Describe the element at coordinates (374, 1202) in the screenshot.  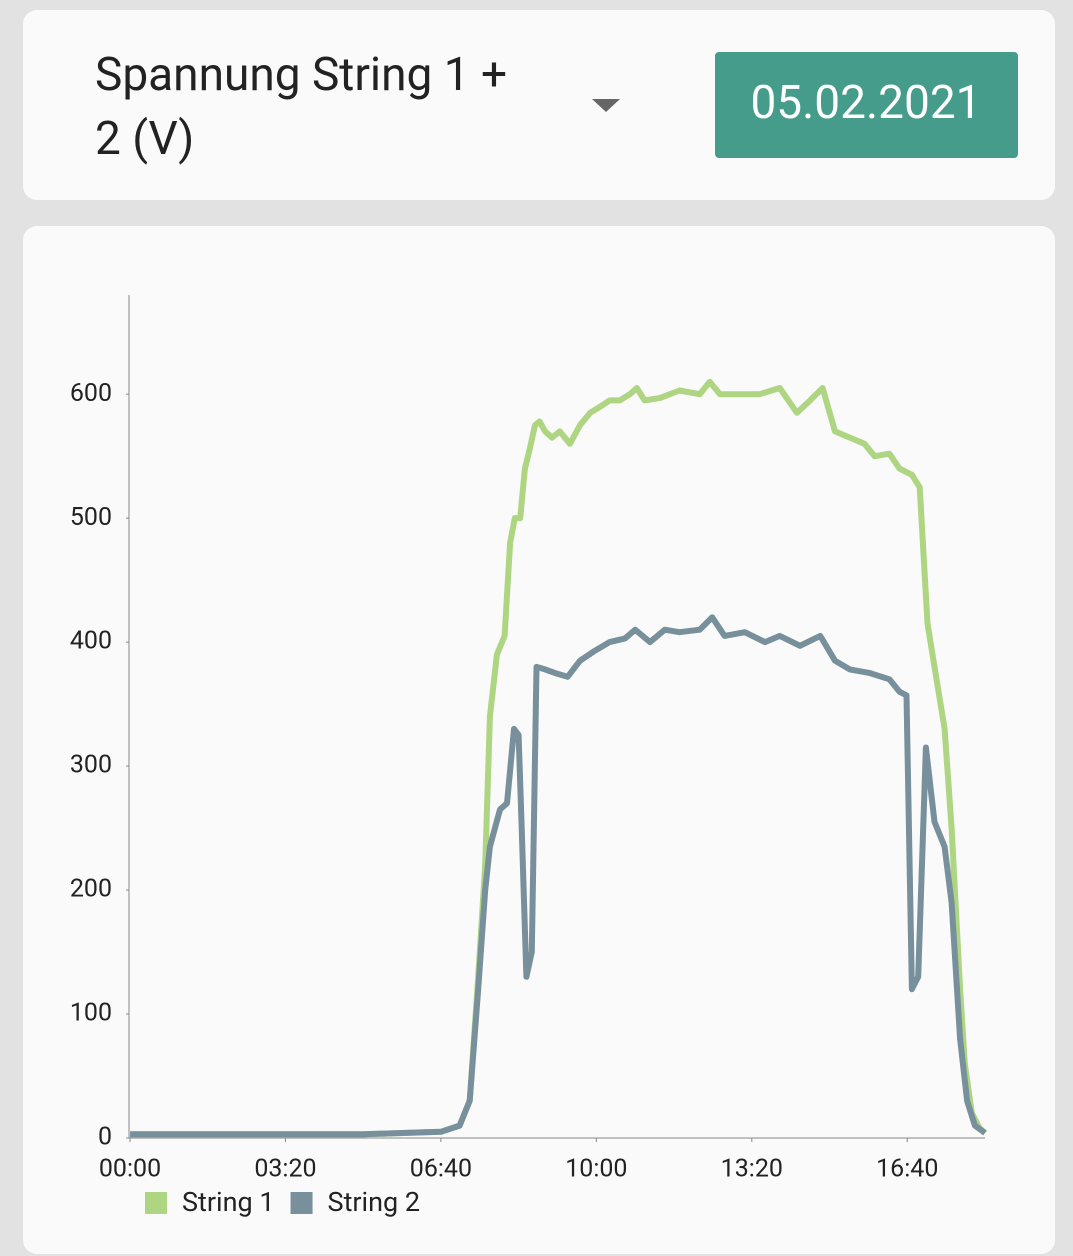
I see `legend-label: String 2` at that location.